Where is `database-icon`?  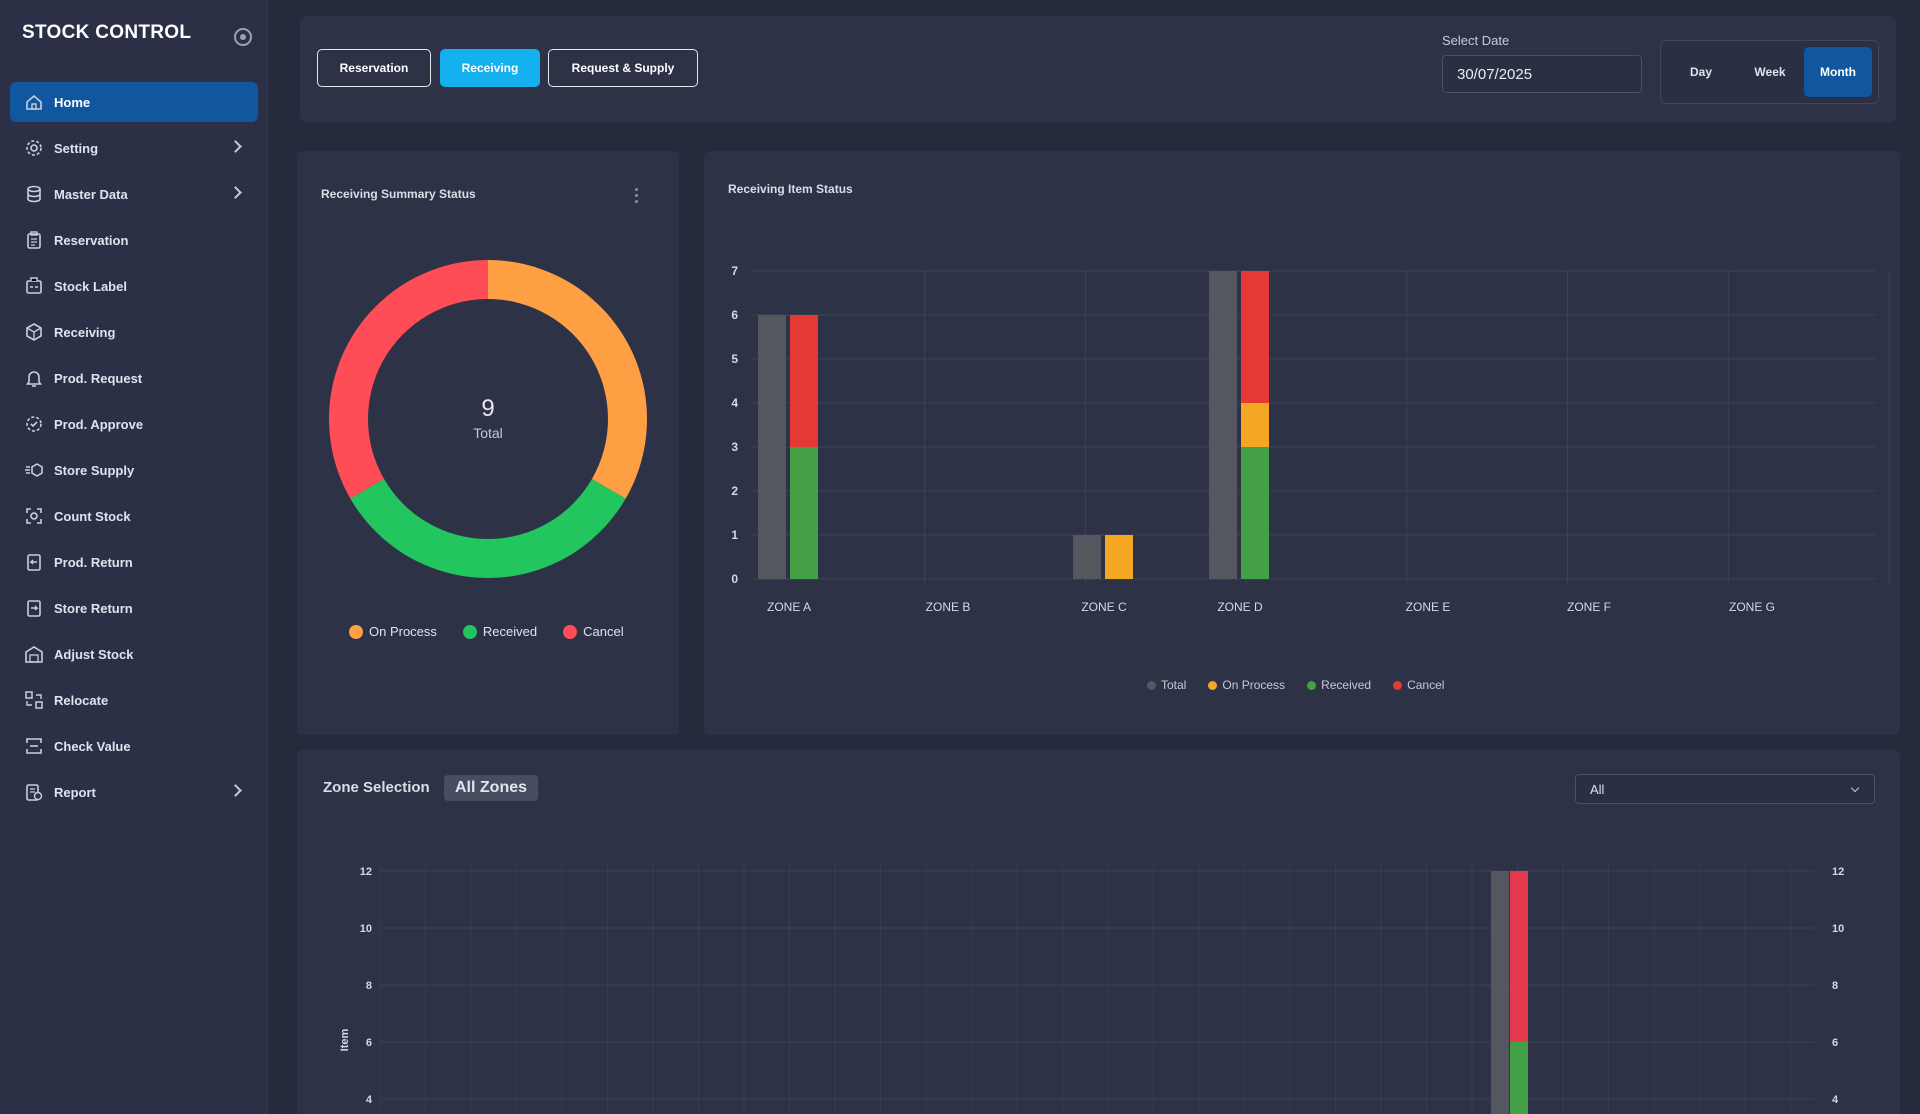 database-icon is located at coordinates (34, 194).